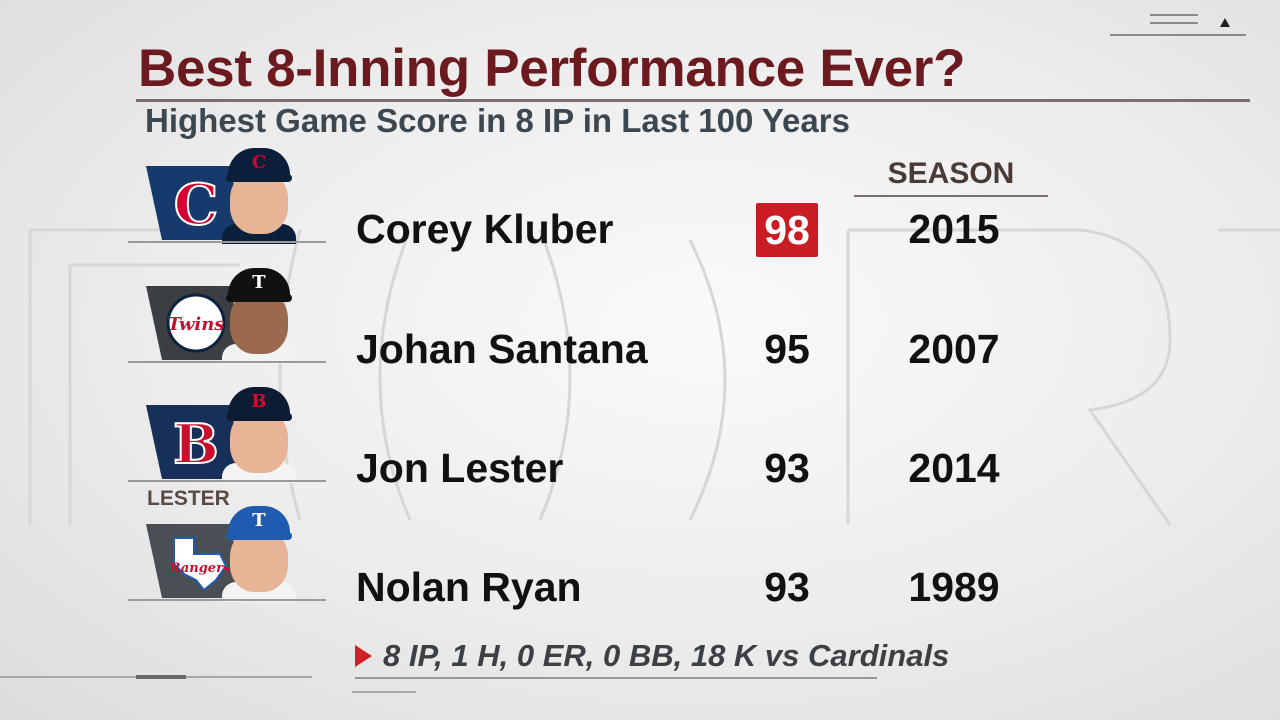 The image size is (1280, 720). What do you see at coordinates (951, 177) in the screenshot?
I see `season-column-header: SEASON` at bounding box center [951, 177].